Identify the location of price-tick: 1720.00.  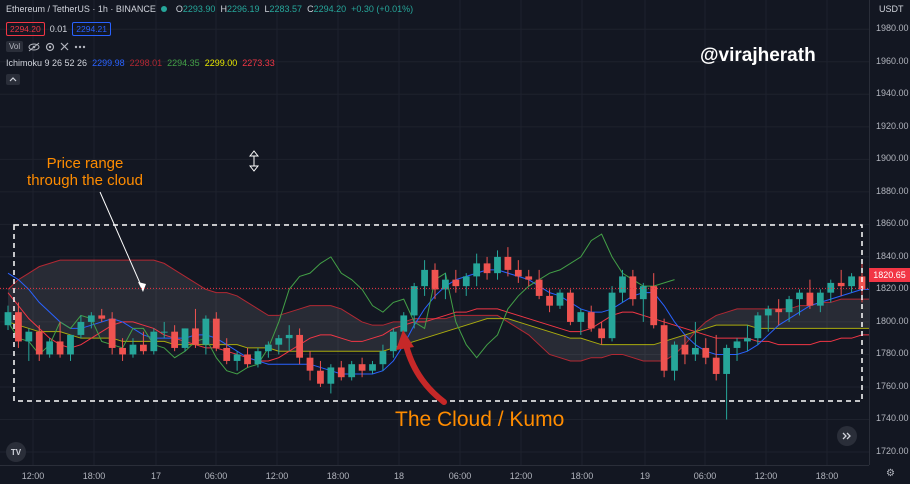
(892, 450).